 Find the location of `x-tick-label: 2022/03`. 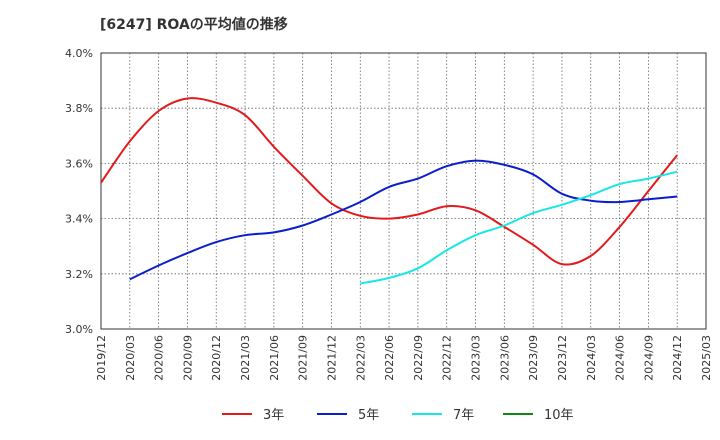

x-tick-label: 2022/03 is located at coordinates (360, 358).